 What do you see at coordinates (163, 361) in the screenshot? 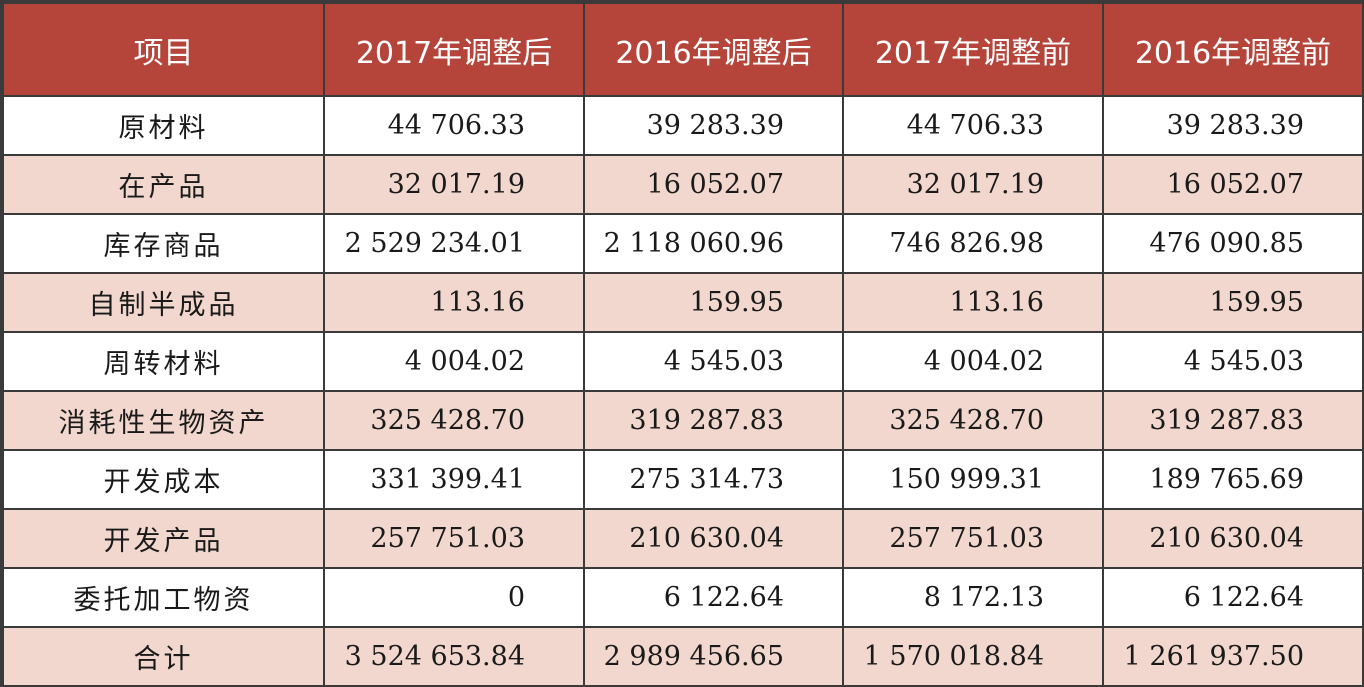
I see `row-item-label: 周转材料` at bounding box center [163, 361].